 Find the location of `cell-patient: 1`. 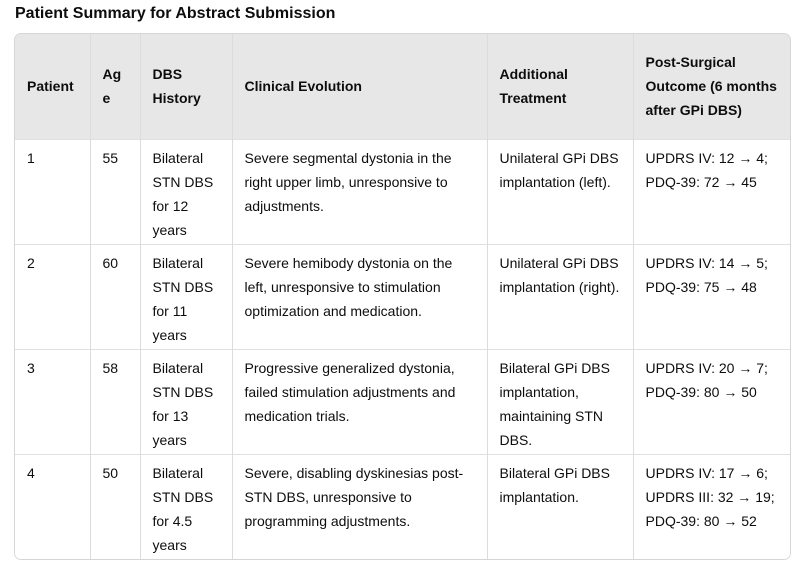

cell-patient: 1 is located at coordinates (53, 191).